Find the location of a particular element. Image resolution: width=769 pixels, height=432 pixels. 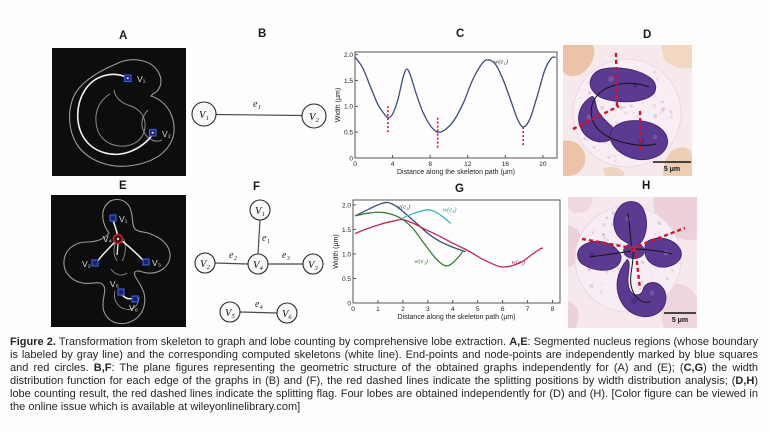

x-tick-label: 5 is located at coordinates (478, 309).